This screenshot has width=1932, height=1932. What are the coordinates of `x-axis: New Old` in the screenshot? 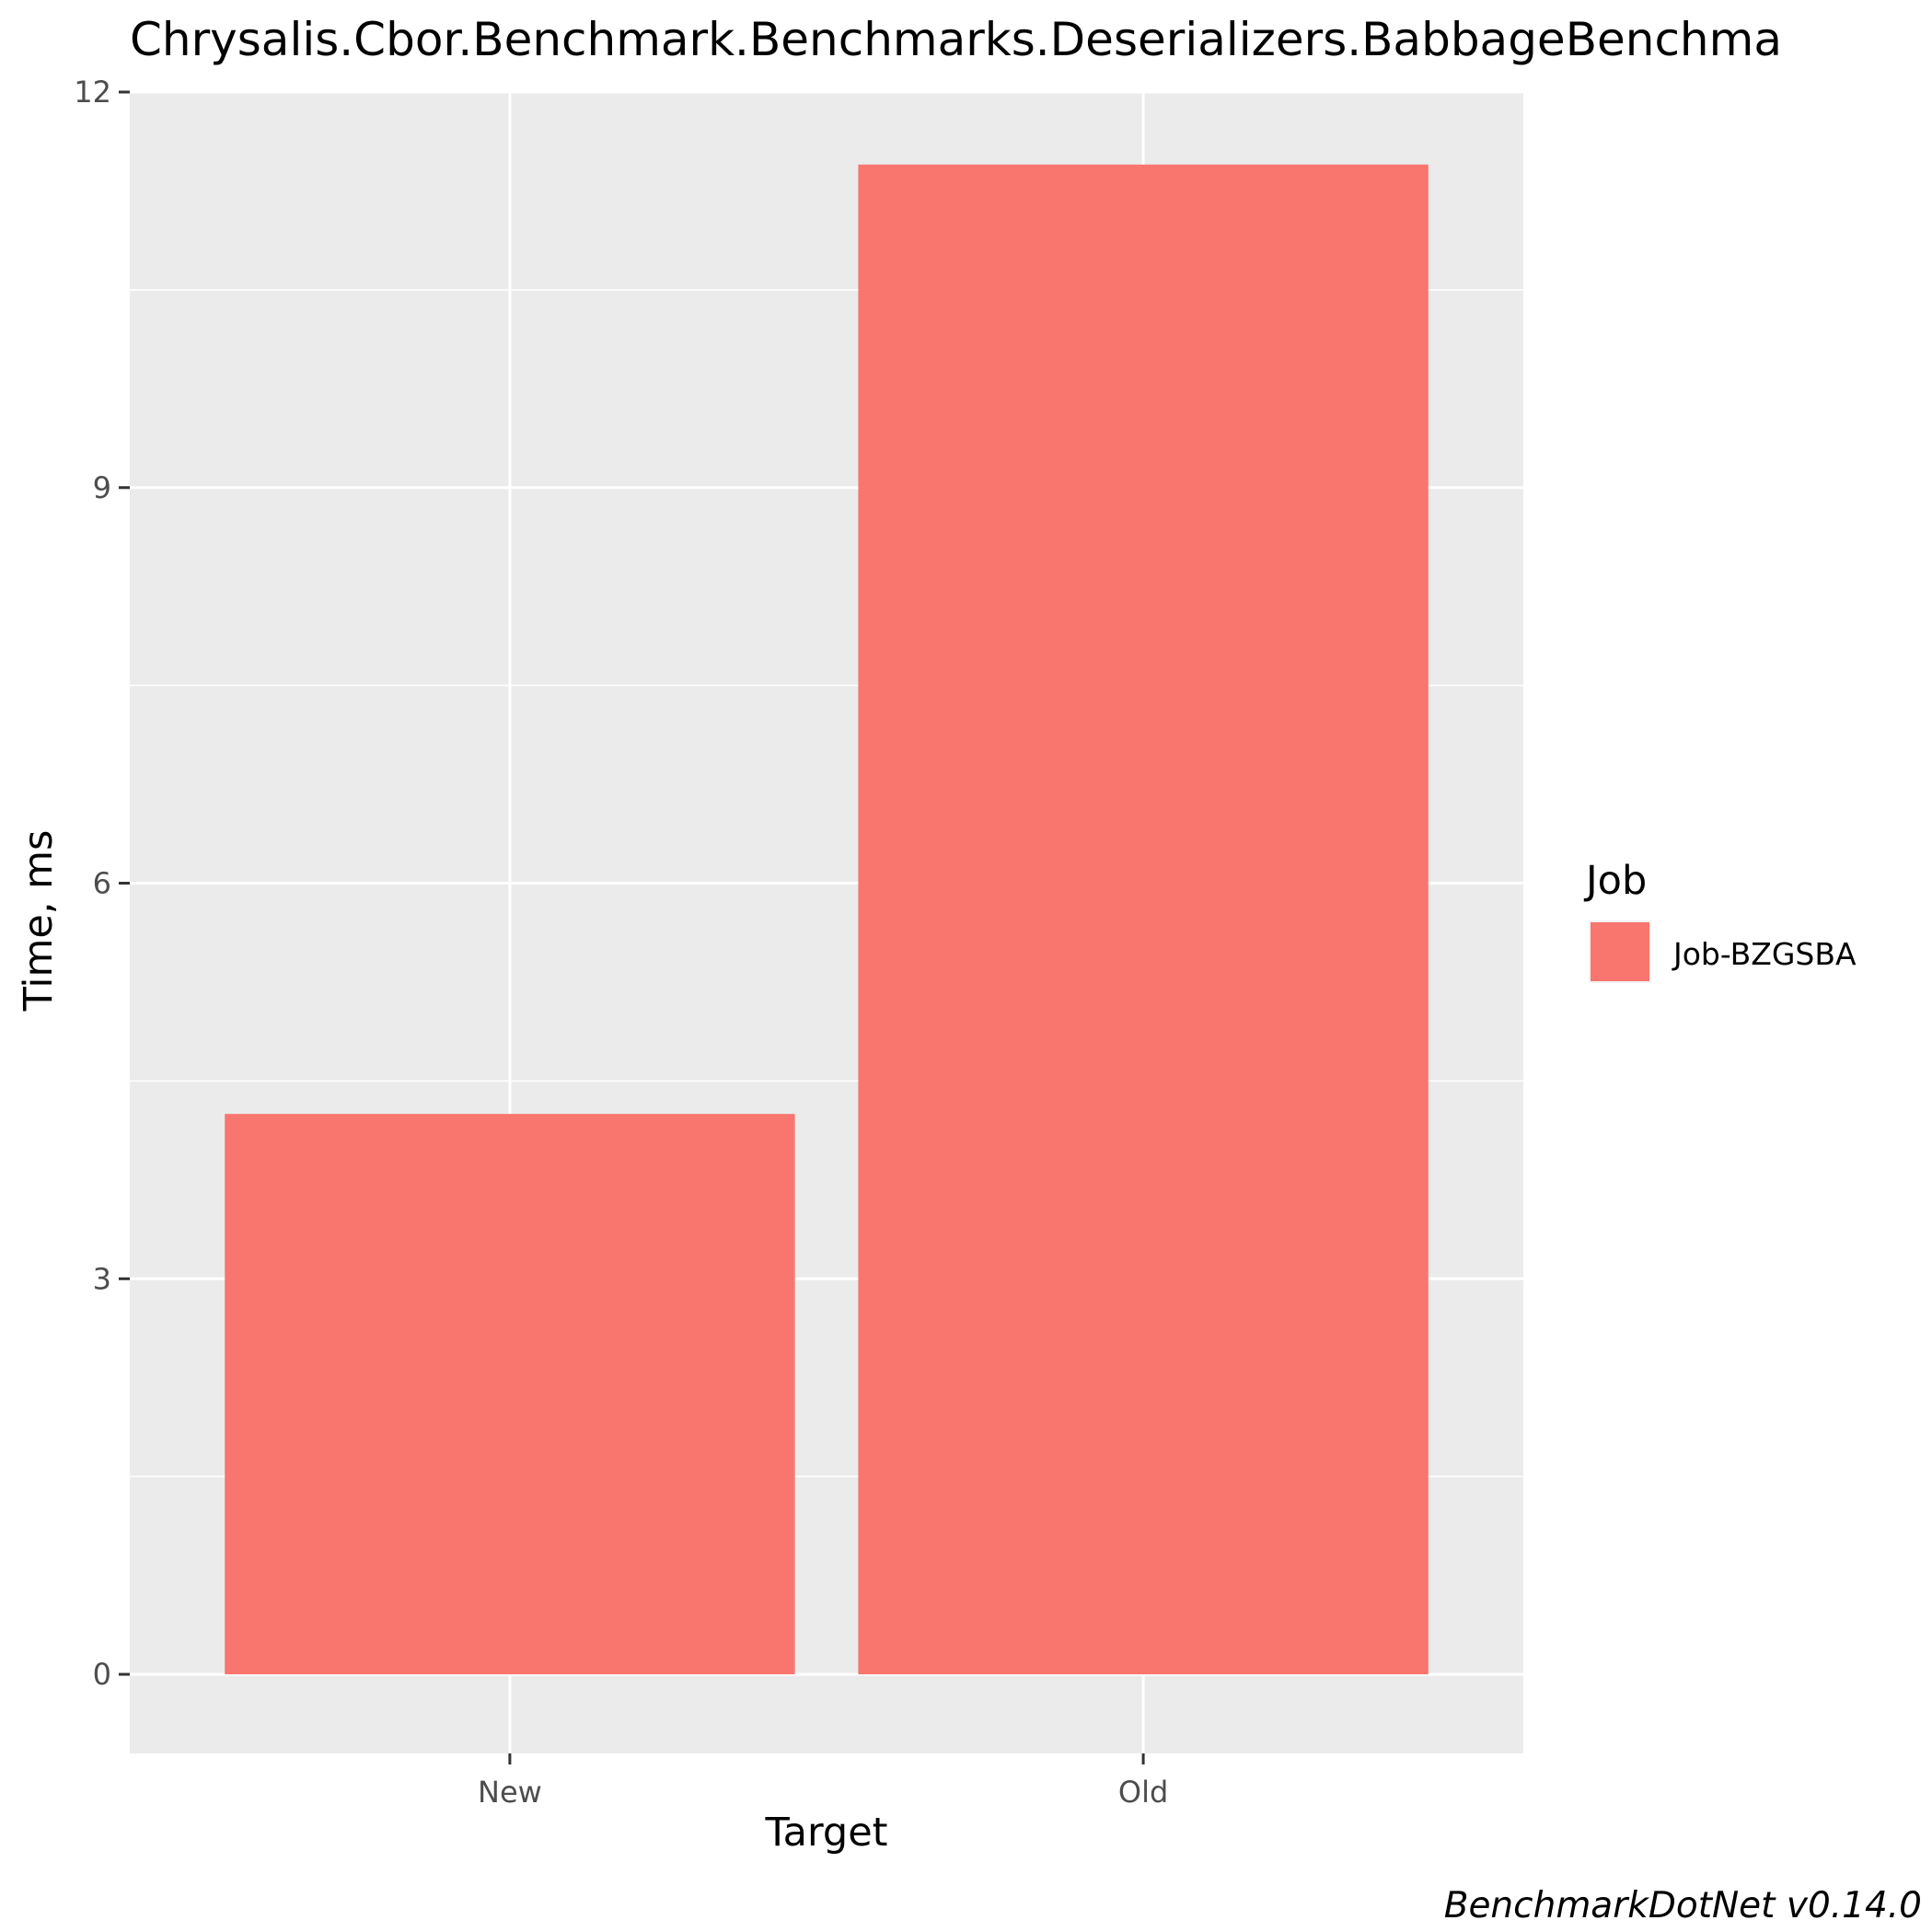 It's located at (823, 1782).